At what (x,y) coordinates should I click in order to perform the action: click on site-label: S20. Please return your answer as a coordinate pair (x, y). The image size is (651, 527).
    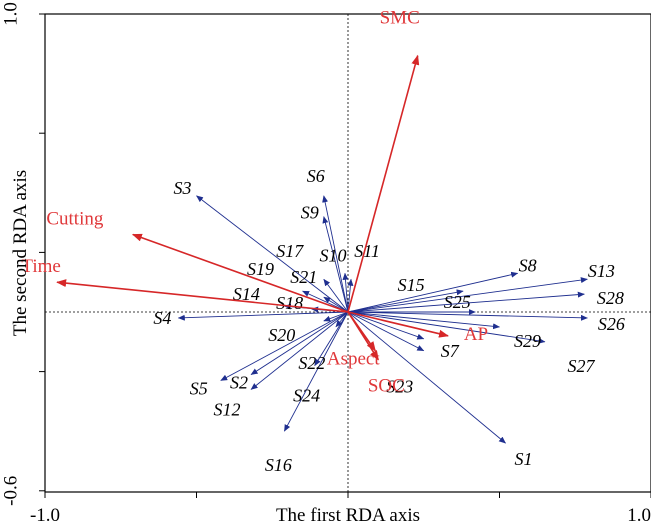
    Looking at the image, I should click on (281, 335).